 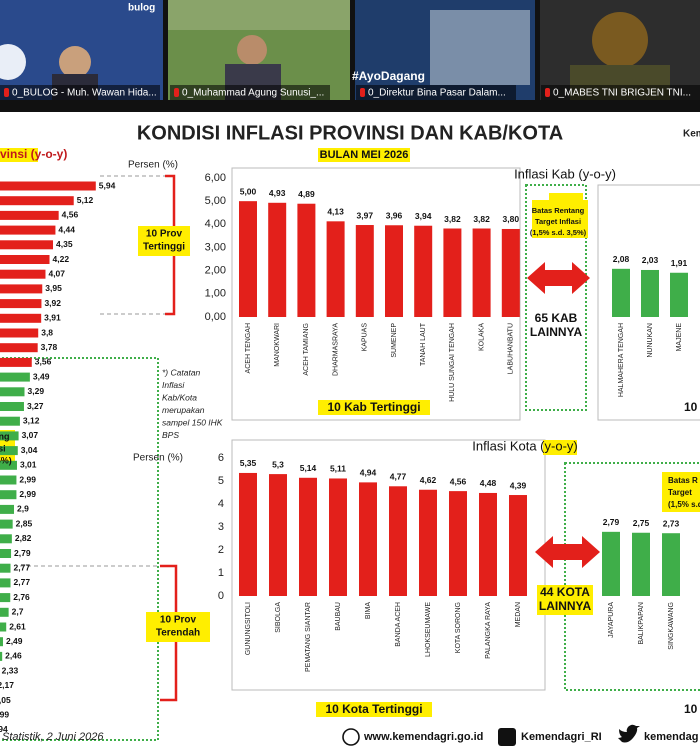 I want to click on note: *) Catatan, so click(x=181, y=372).